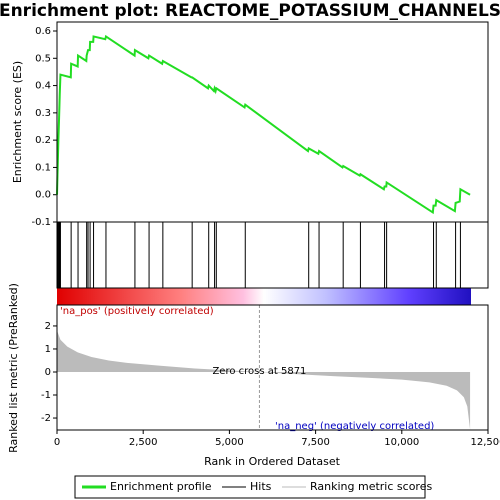  What do you see at coordinates (46, 418) in the screenshot?
I see `y-tick-label: -2` at bounding box center [46, 418].